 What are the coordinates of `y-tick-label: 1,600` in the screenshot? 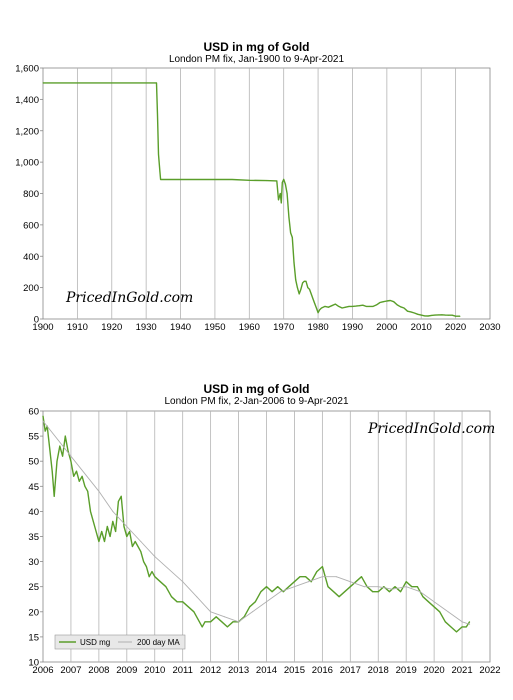 It's located at (27, 69).